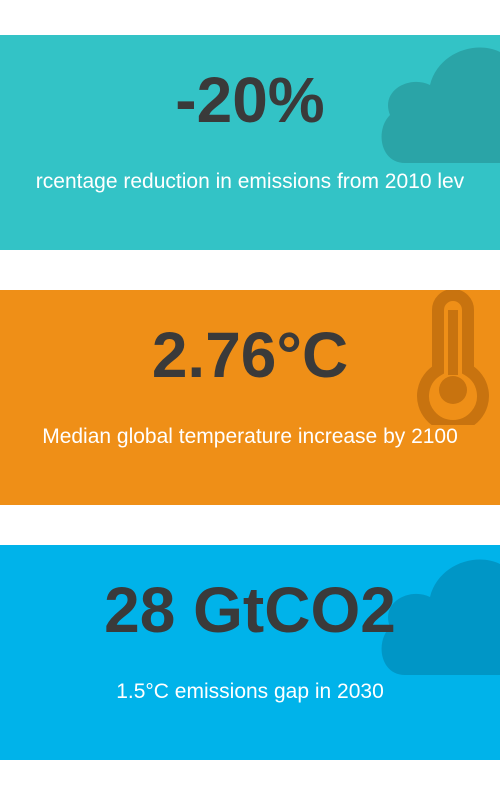  I want to click on stat-value: 2.76°C, so click(250, 355).